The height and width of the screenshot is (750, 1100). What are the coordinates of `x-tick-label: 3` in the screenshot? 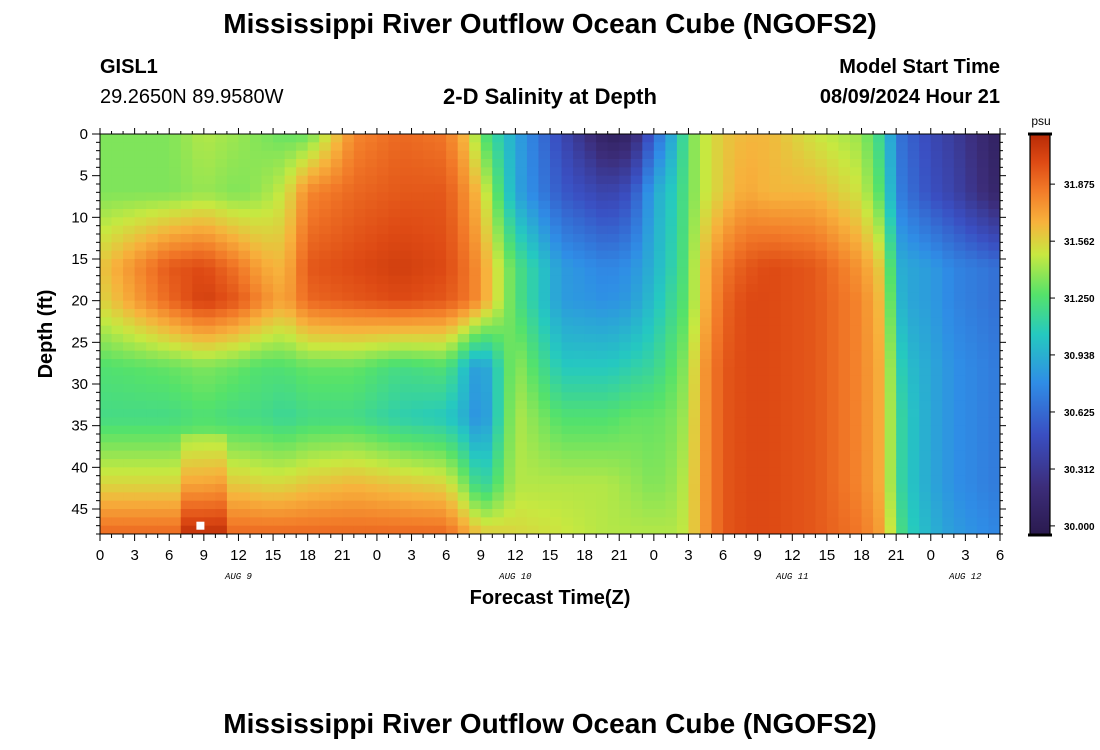 It's located at (134, 555).